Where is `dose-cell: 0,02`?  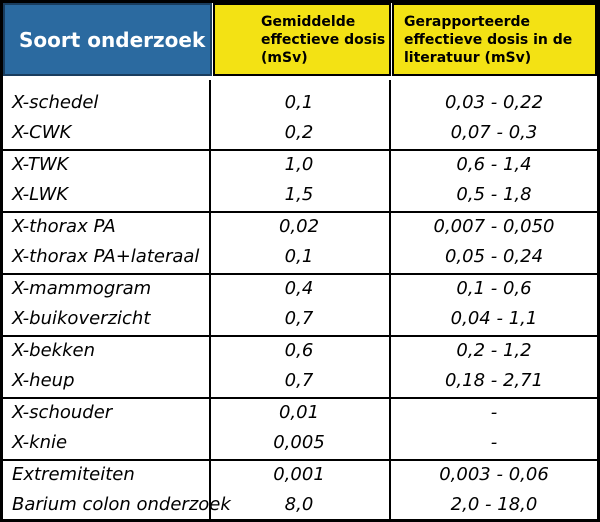
dose-cell: 0,02 is located at coordinates (299, 226).